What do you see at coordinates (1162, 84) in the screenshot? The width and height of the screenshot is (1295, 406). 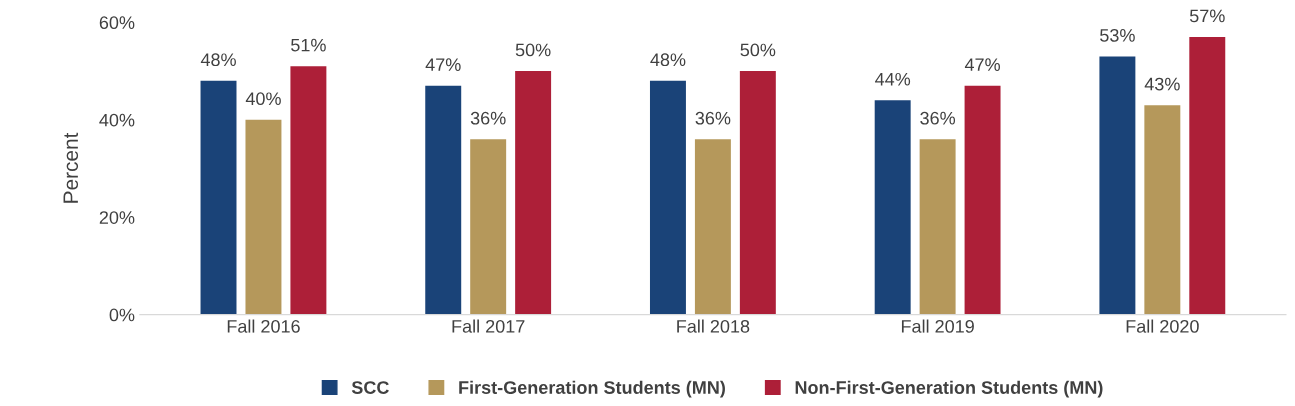 I see `data-label: 43%` at bounding box center [1162, 84].